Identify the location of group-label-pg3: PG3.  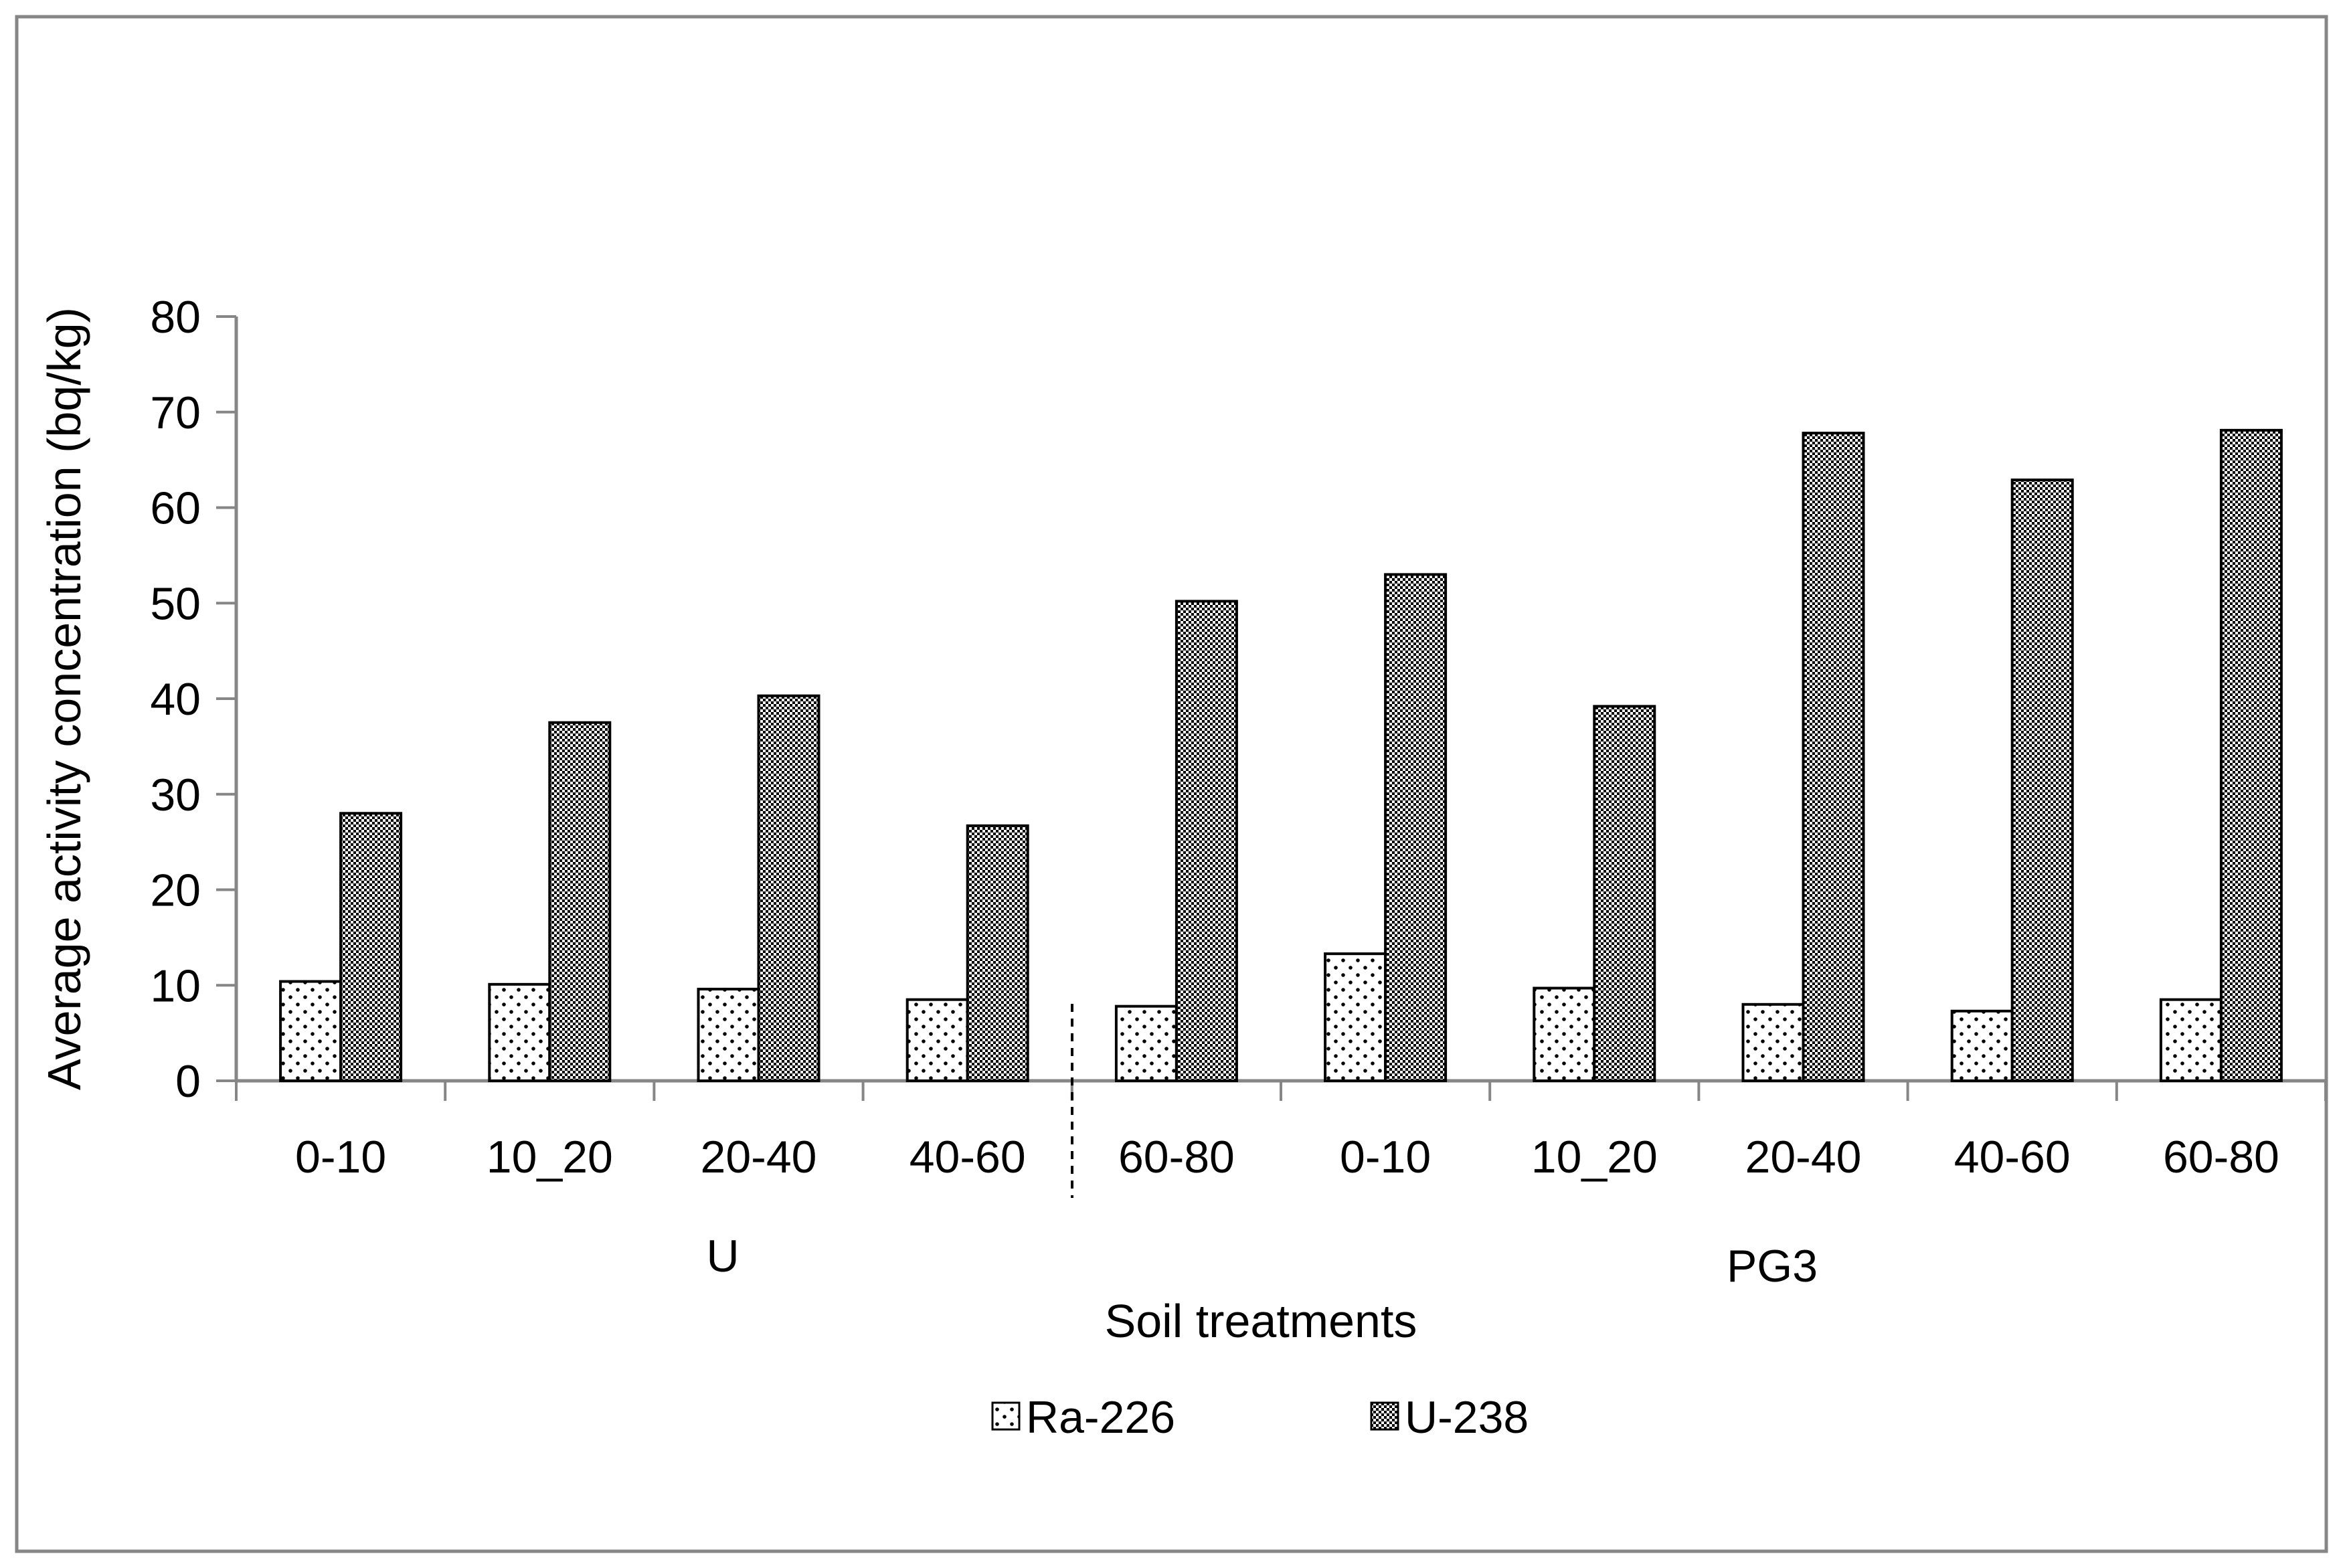
(1772, 1266).